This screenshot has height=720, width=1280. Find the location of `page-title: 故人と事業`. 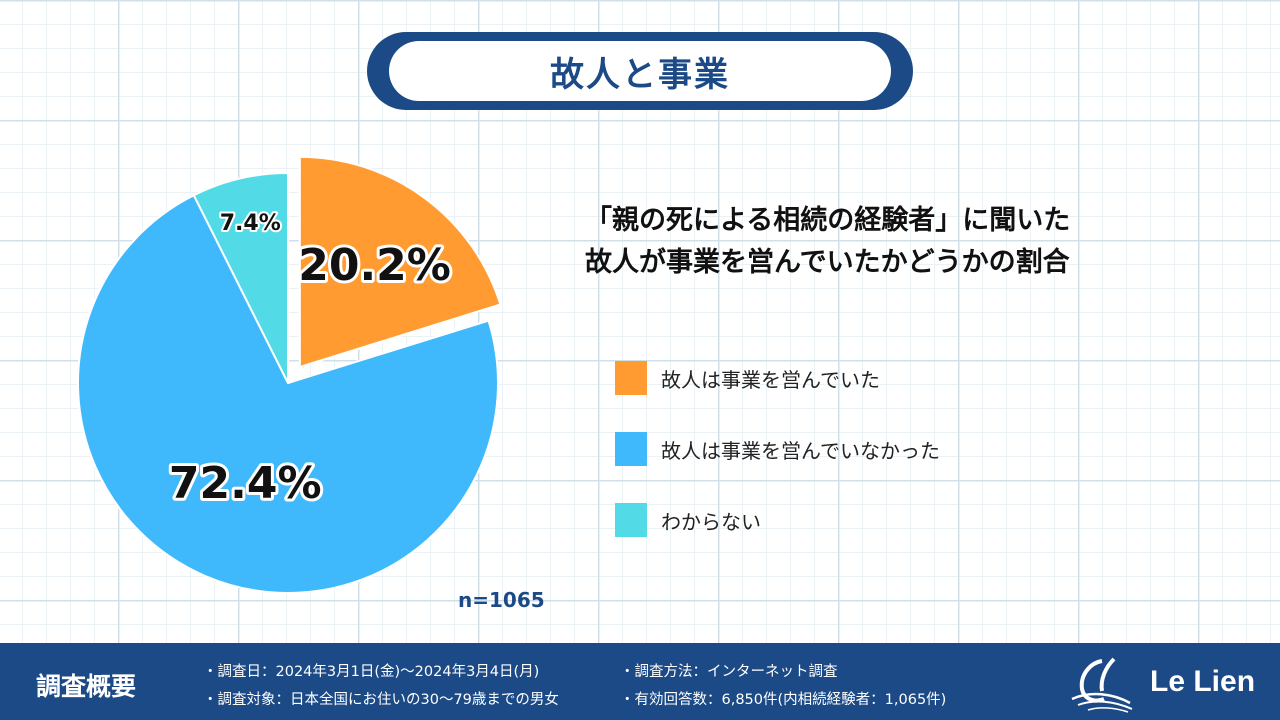

page-title: 故人と事業 is located at coordinates (640, 71).